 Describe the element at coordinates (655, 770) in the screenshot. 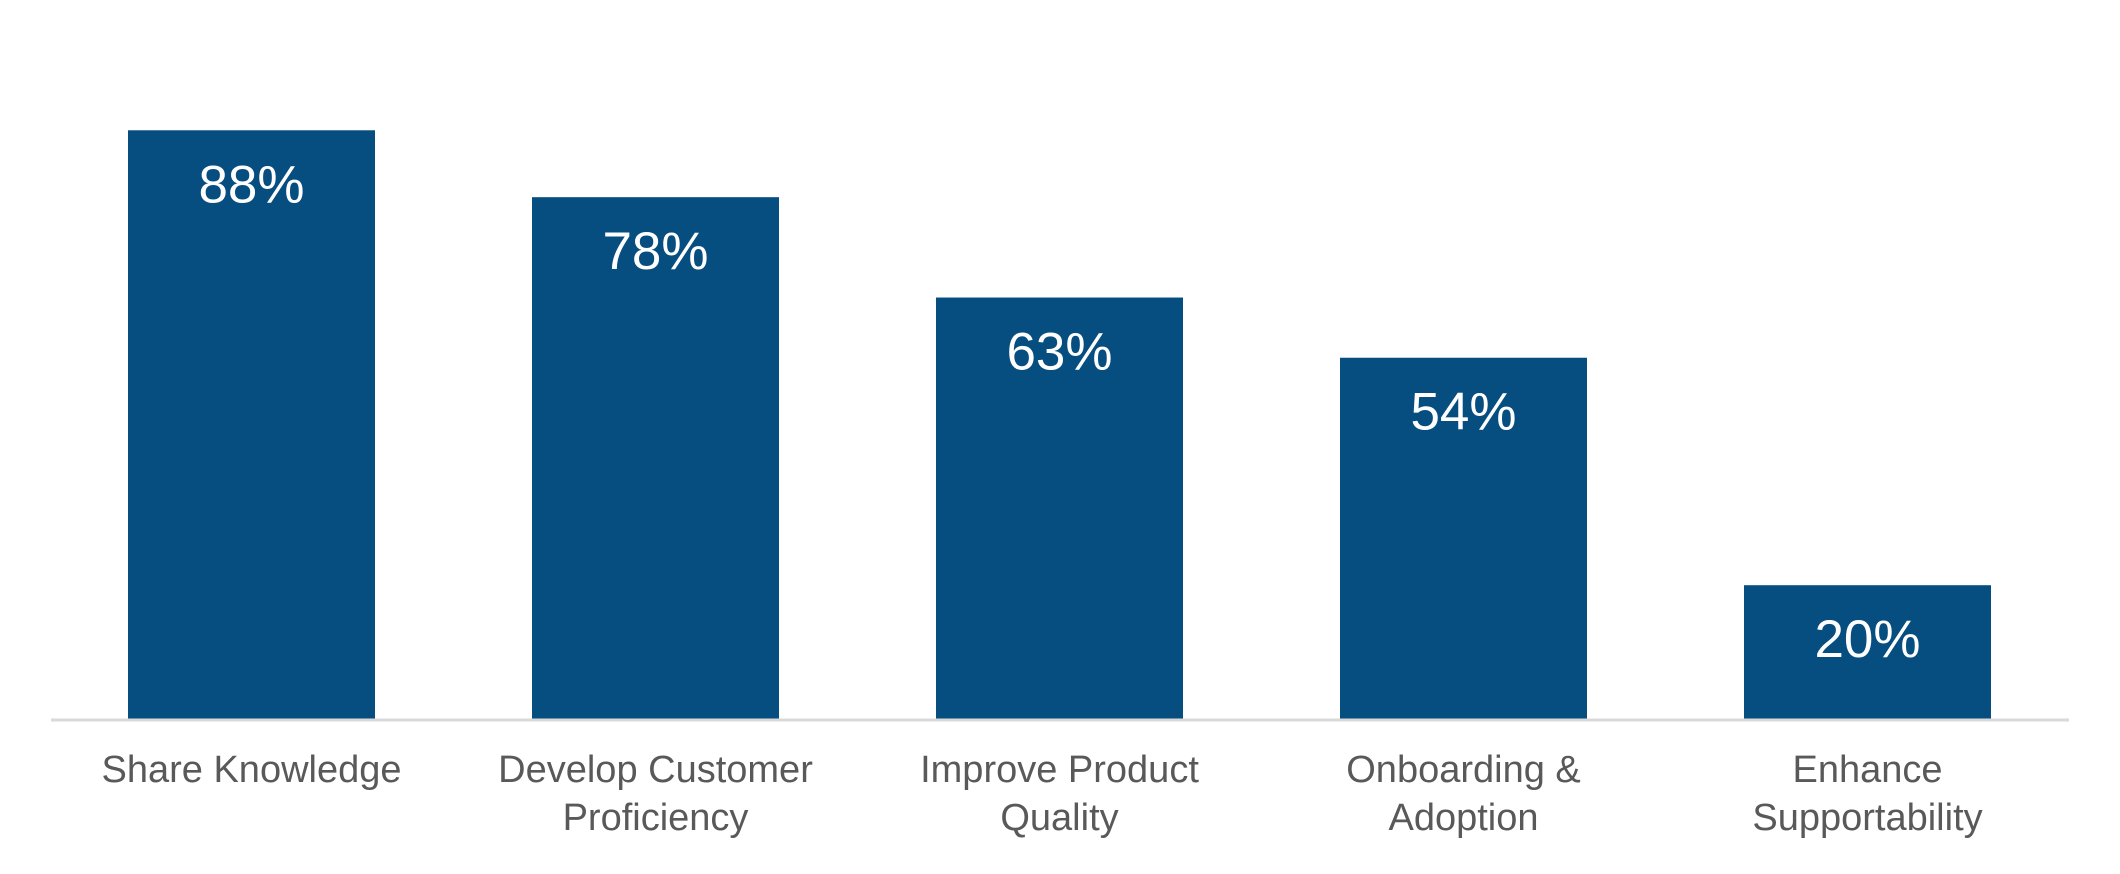

I see `category-label-line: Develop Customer` at that location.